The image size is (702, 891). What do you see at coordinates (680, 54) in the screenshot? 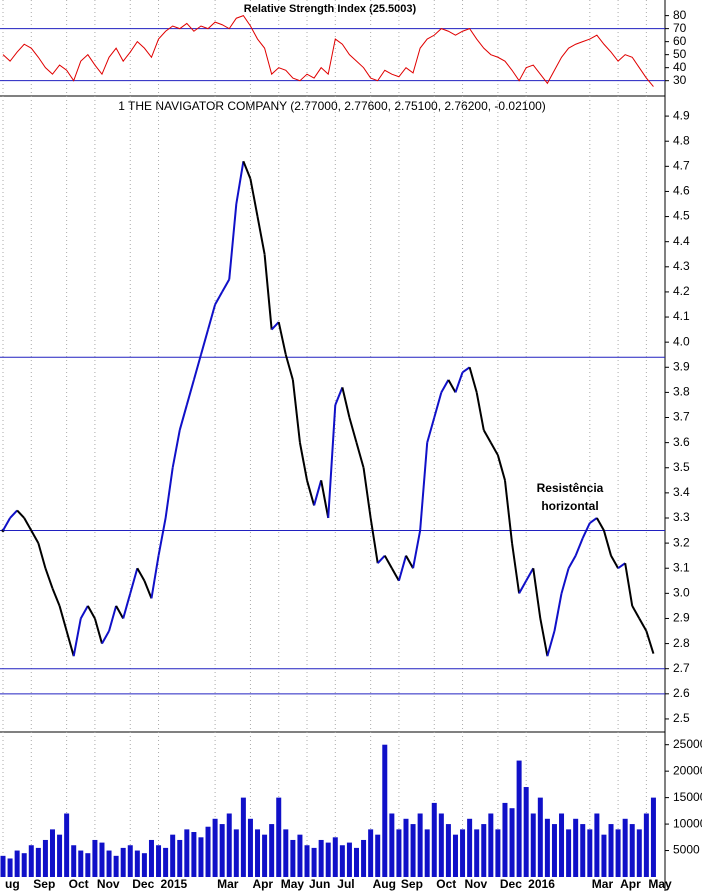
I see `y-tick-label: 50` at bounding box center [680, 54].